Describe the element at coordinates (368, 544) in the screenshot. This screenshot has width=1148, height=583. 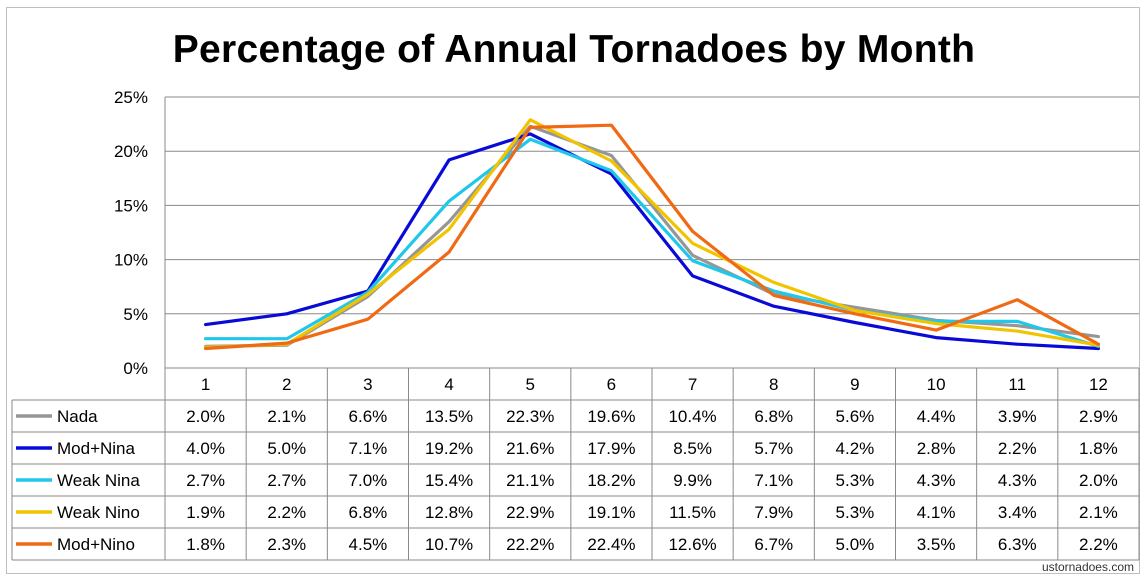
I see `data-label: 4.5%` at that location.